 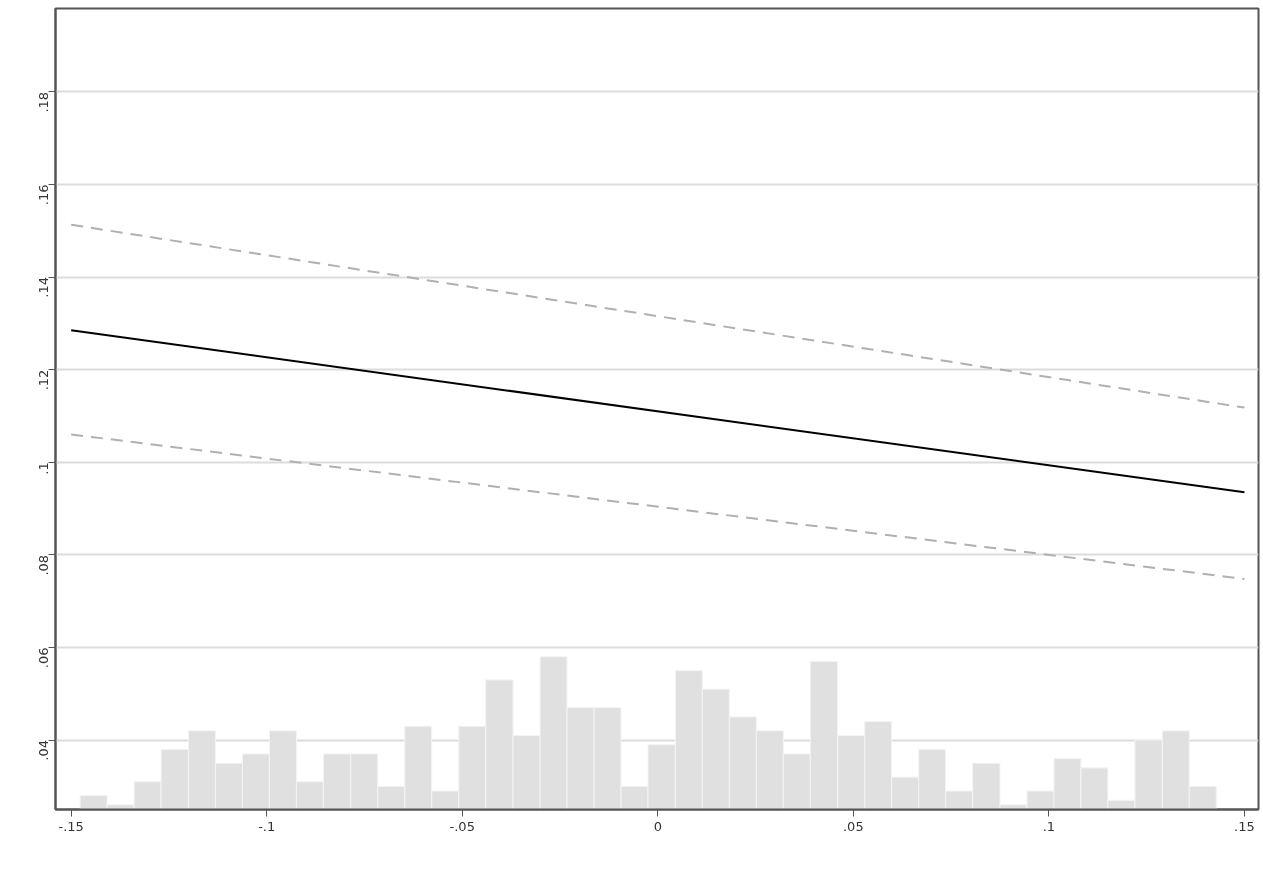 I want to click on x-tick-label: .15, so click(x=1244, y=826).